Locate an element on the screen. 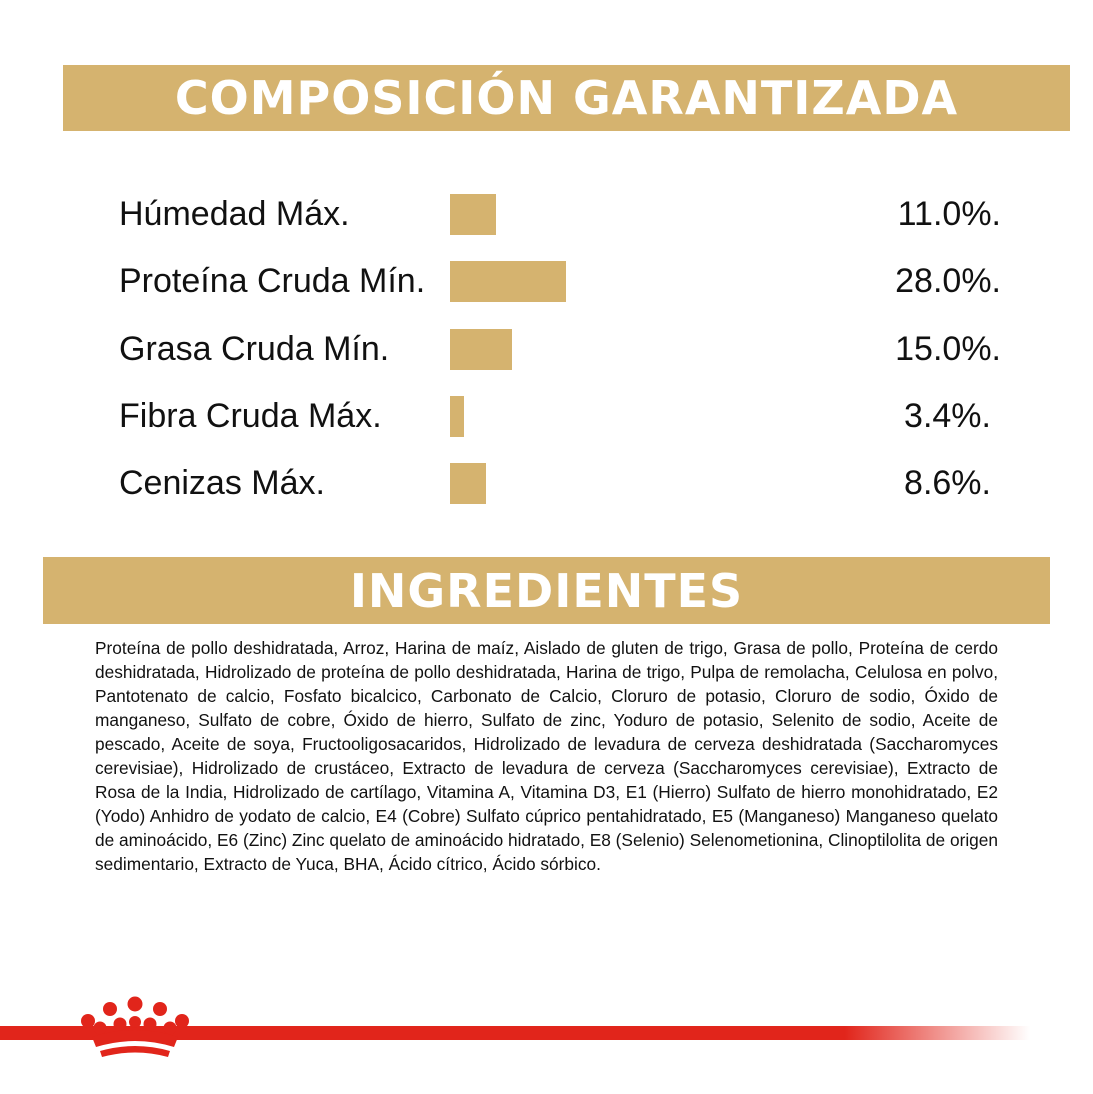 This screenshot has width=1093, height=1094. row-value: 3.4%. is located at coordinates (947, 416).